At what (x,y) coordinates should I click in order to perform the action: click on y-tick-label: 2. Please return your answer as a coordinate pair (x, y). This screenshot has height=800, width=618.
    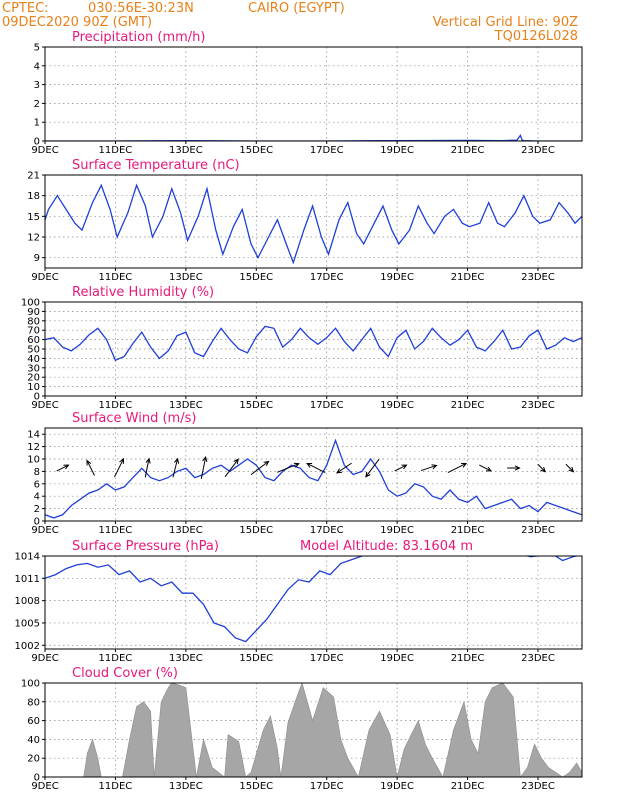
    Looking at the image, I should click on (37, 104).